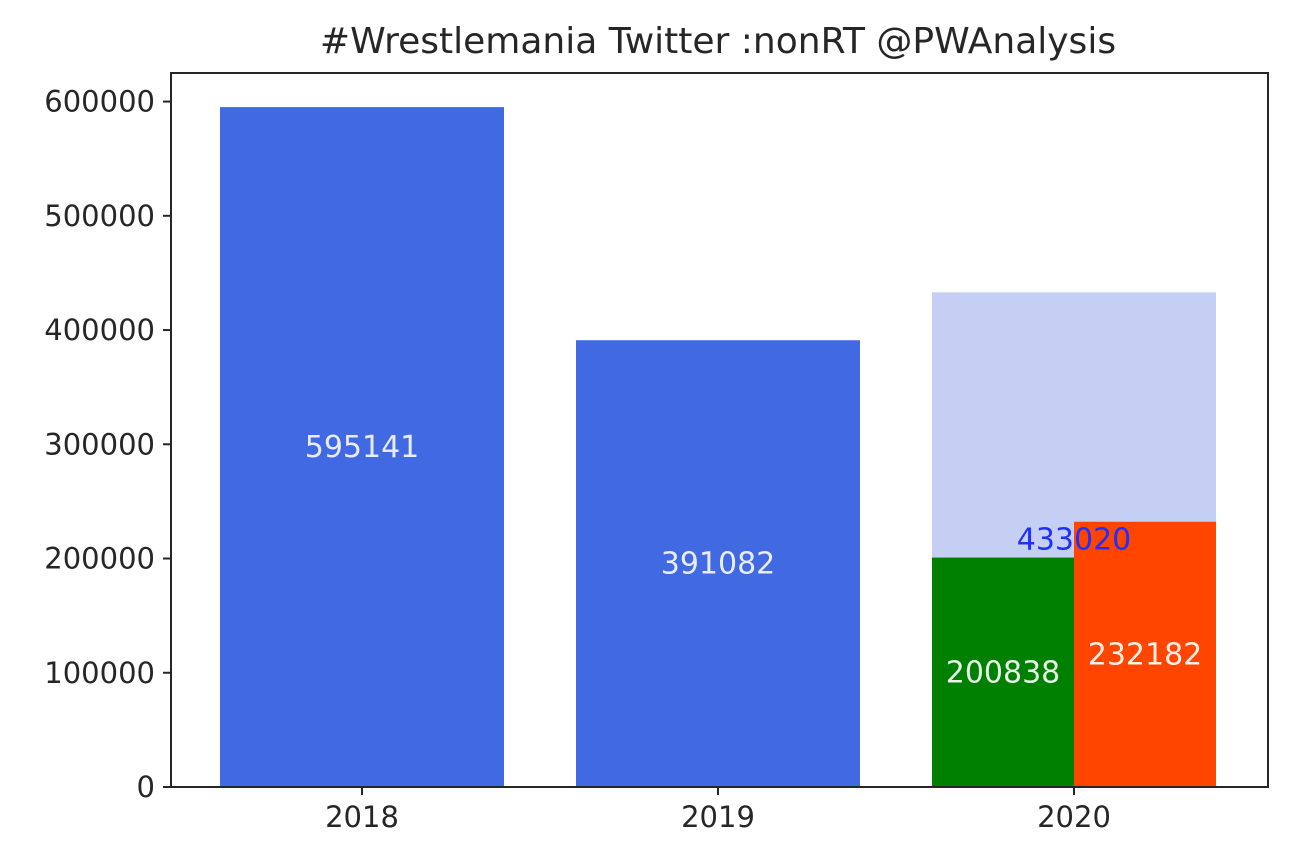 This screenshot has width=1299, height=864. I want to click on x-axis: 2018 2019 2020, so click(718, 810).